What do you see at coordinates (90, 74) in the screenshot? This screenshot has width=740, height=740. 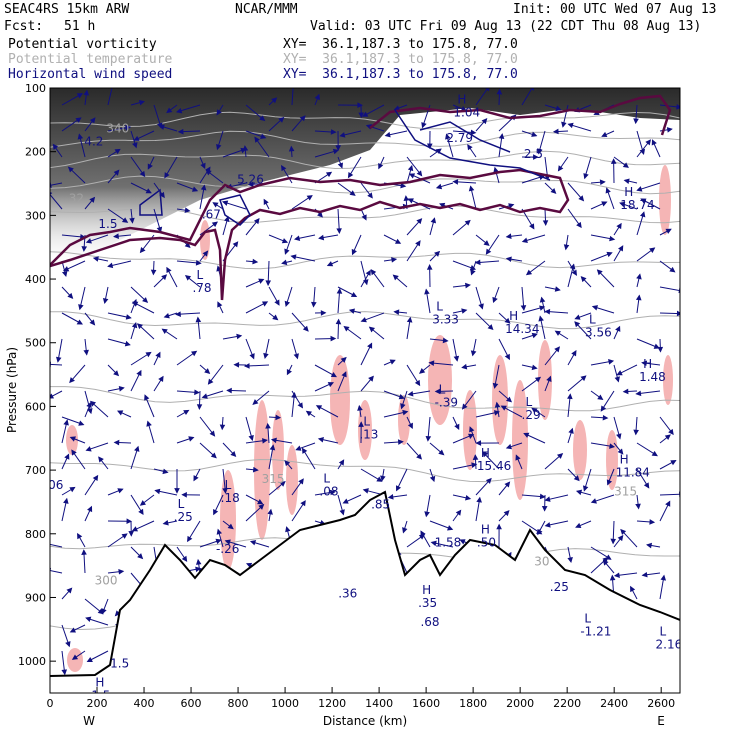 I see `legend-wind-name: Horizontal wind speed` at bounding box center [90, 74].